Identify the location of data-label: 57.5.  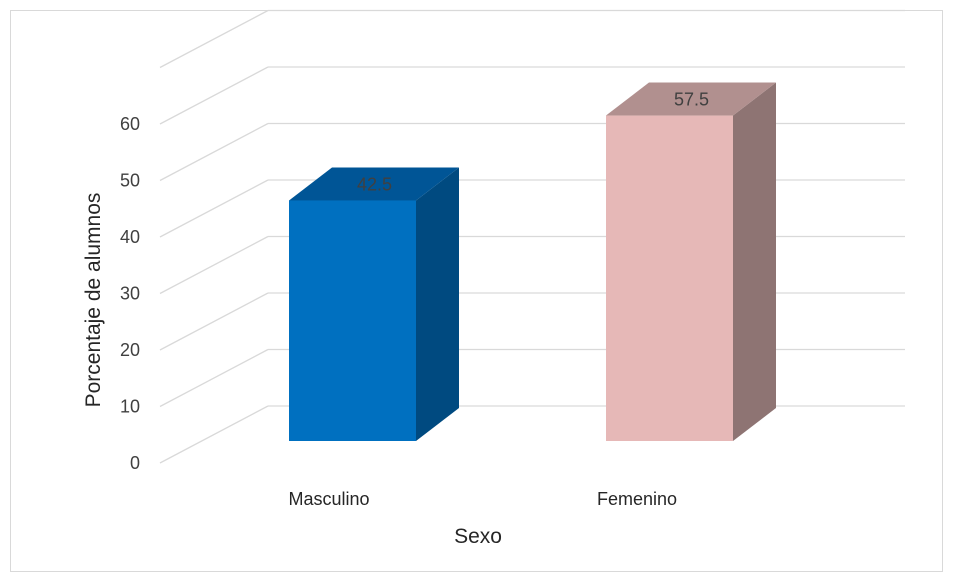
(691, 100).